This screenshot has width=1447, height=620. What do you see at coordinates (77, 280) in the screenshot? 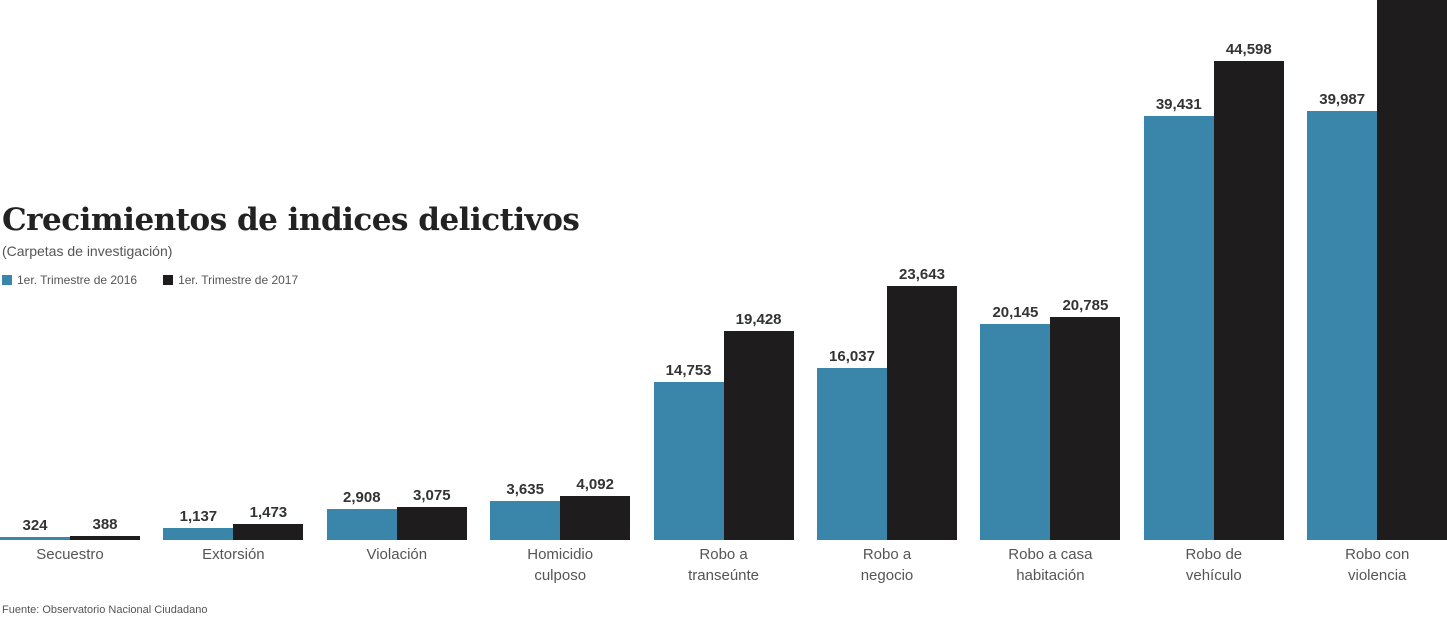
I see `legend-label-2016: 1er. Trimestre de 2016` at bounding box center [77, 280].